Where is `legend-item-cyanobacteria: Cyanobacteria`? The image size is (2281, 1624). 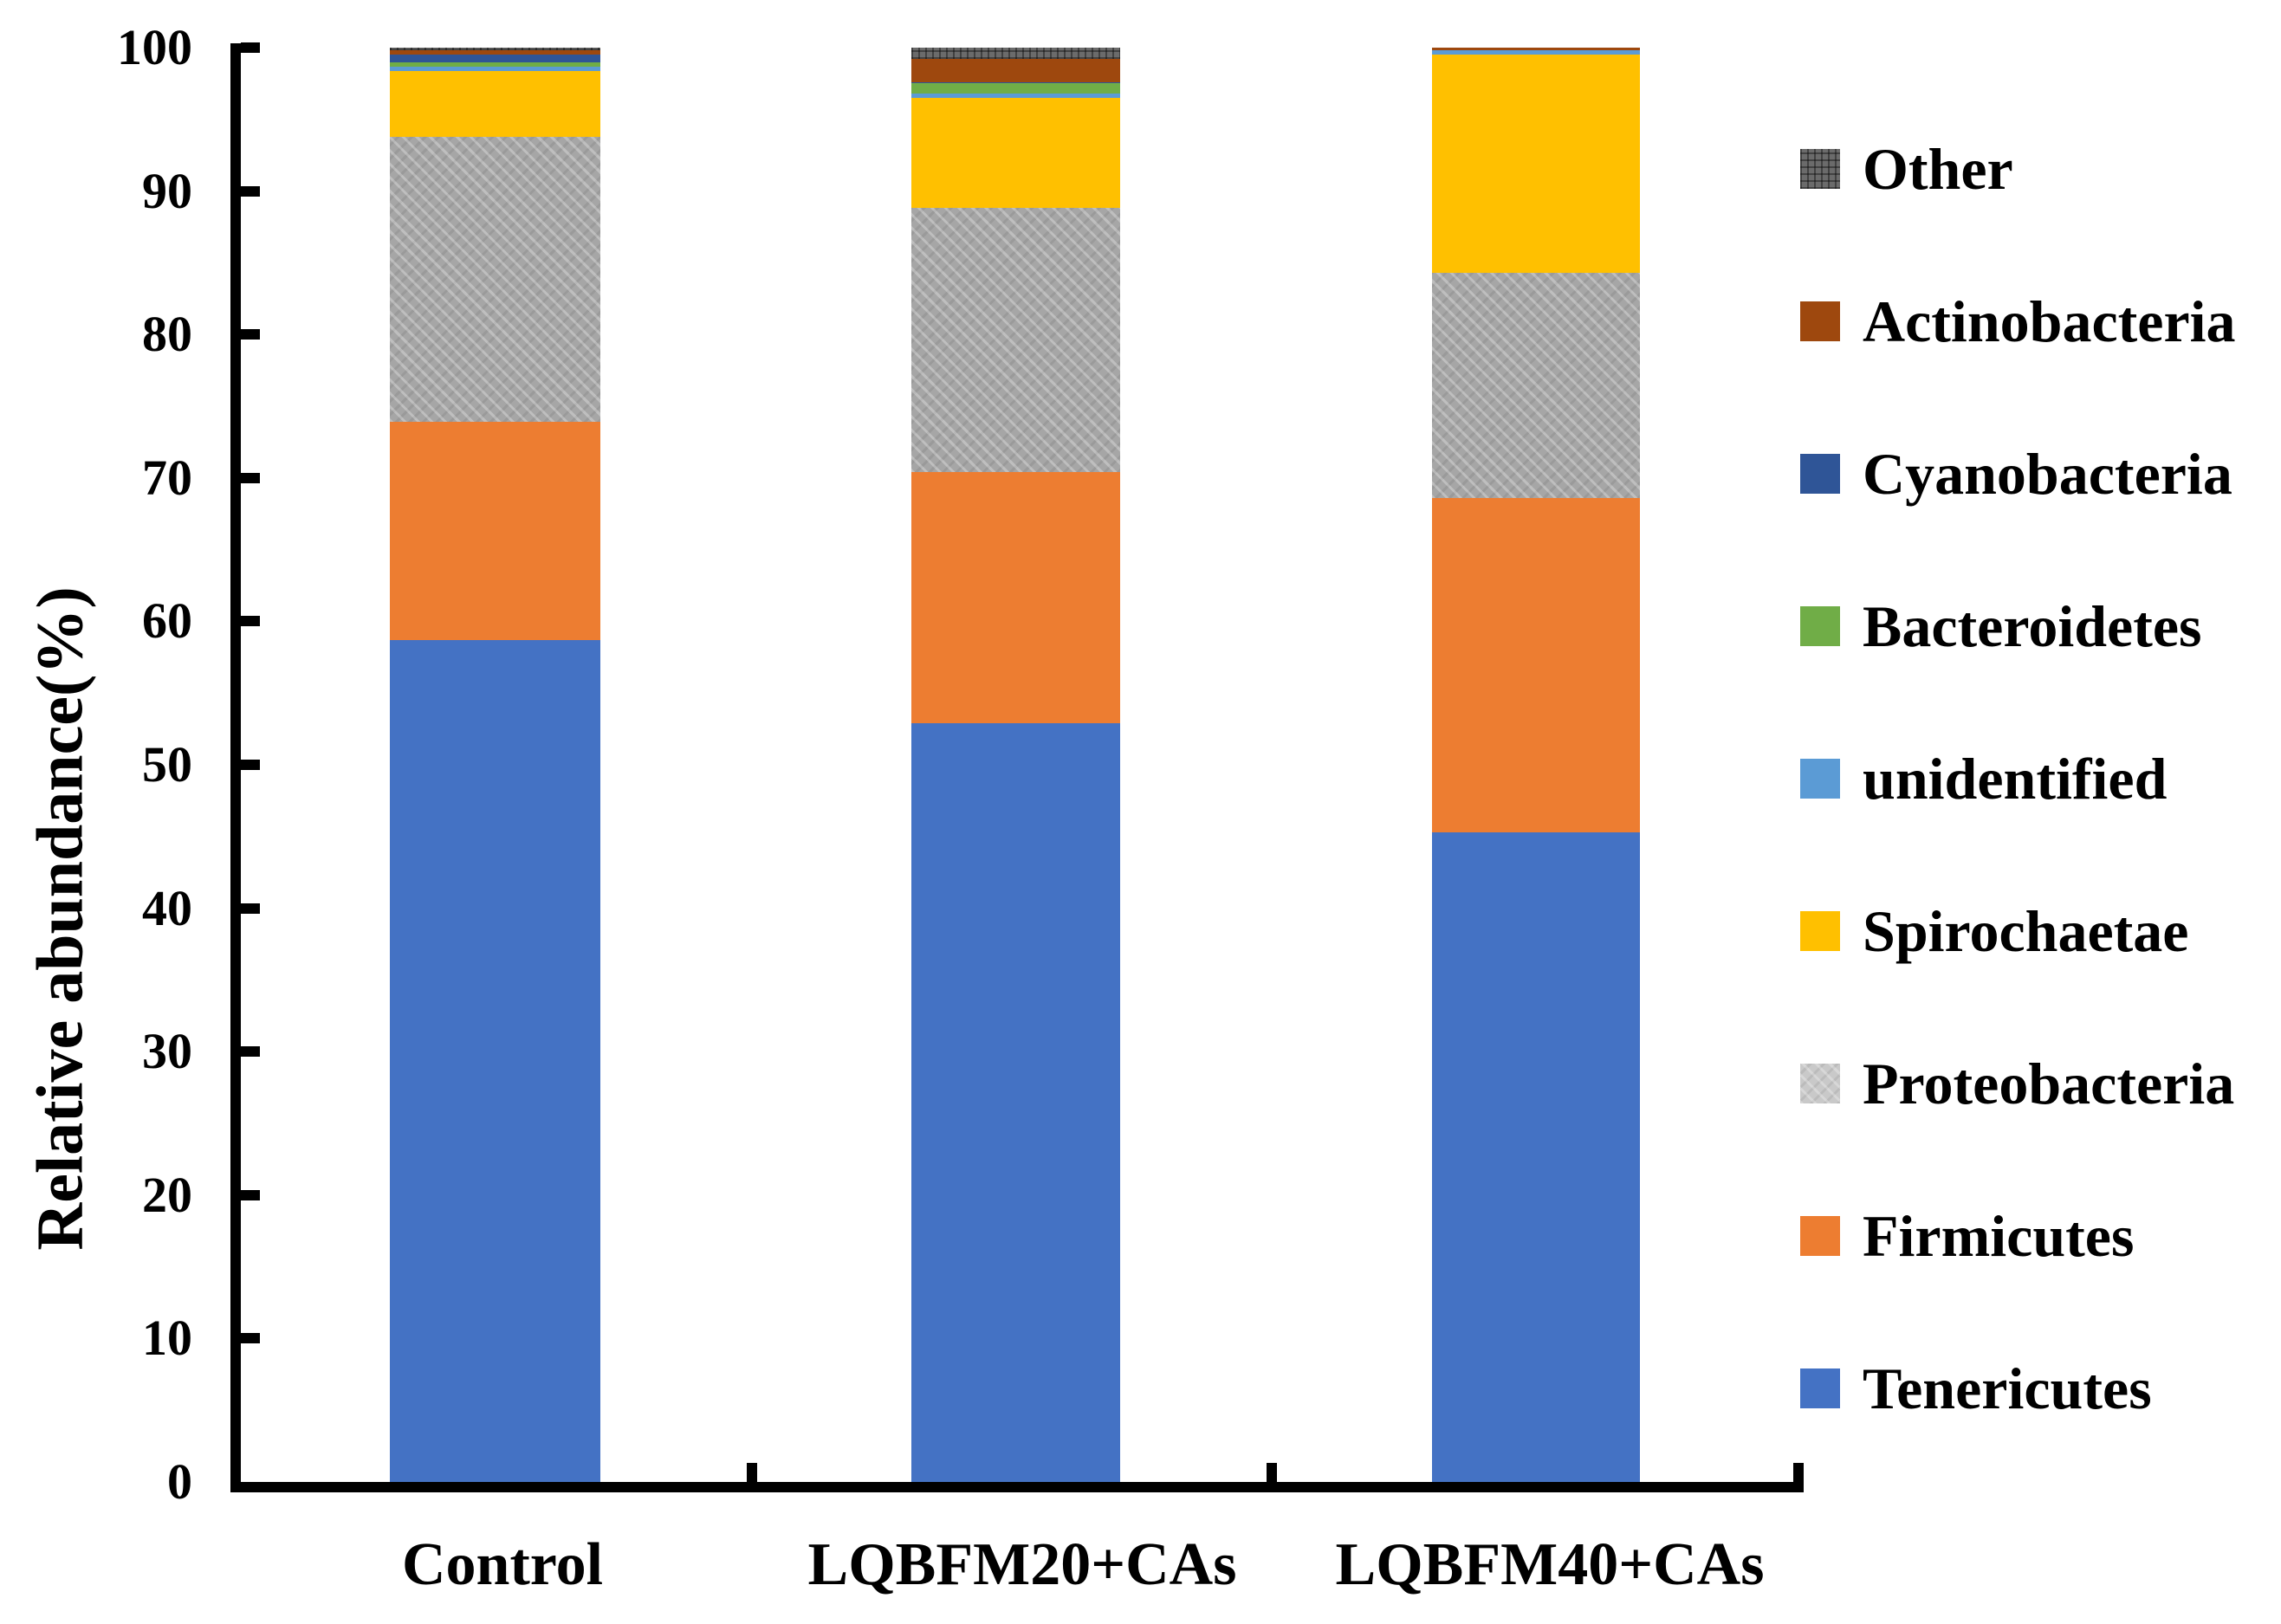 legend-item-cyanobacteria: Cyanobacteria is located at coordinates (2016, 473).